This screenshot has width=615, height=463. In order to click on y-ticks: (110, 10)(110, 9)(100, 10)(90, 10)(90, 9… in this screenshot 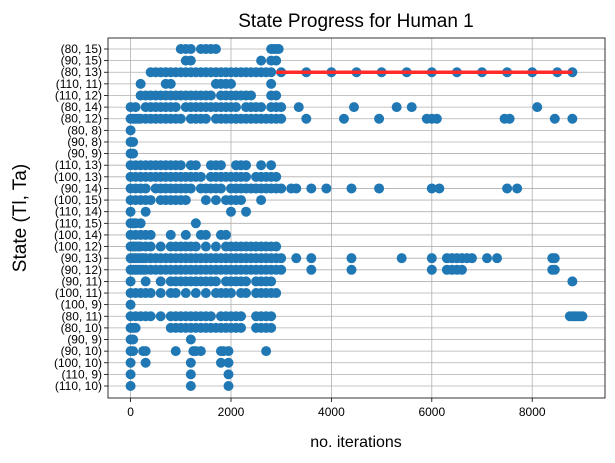, I will do `click(81, 217)`.